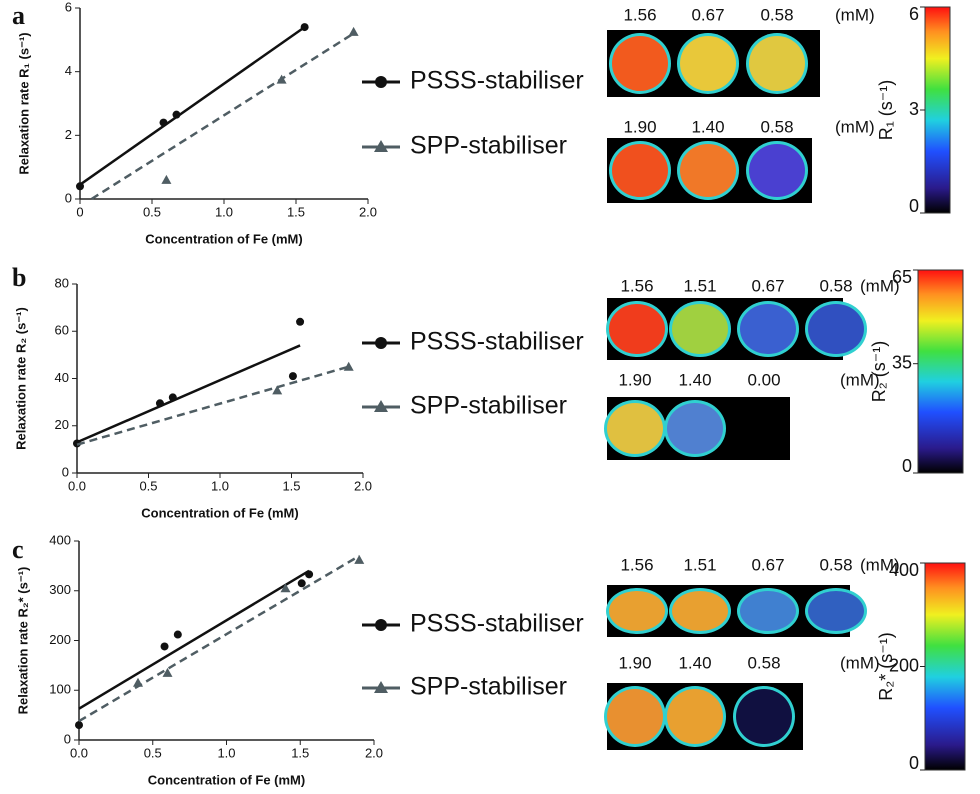 The image size is (980, 794). Describe the element at coordinates (18, 549) in the screenshot. I see `panel-label: c` at that location.